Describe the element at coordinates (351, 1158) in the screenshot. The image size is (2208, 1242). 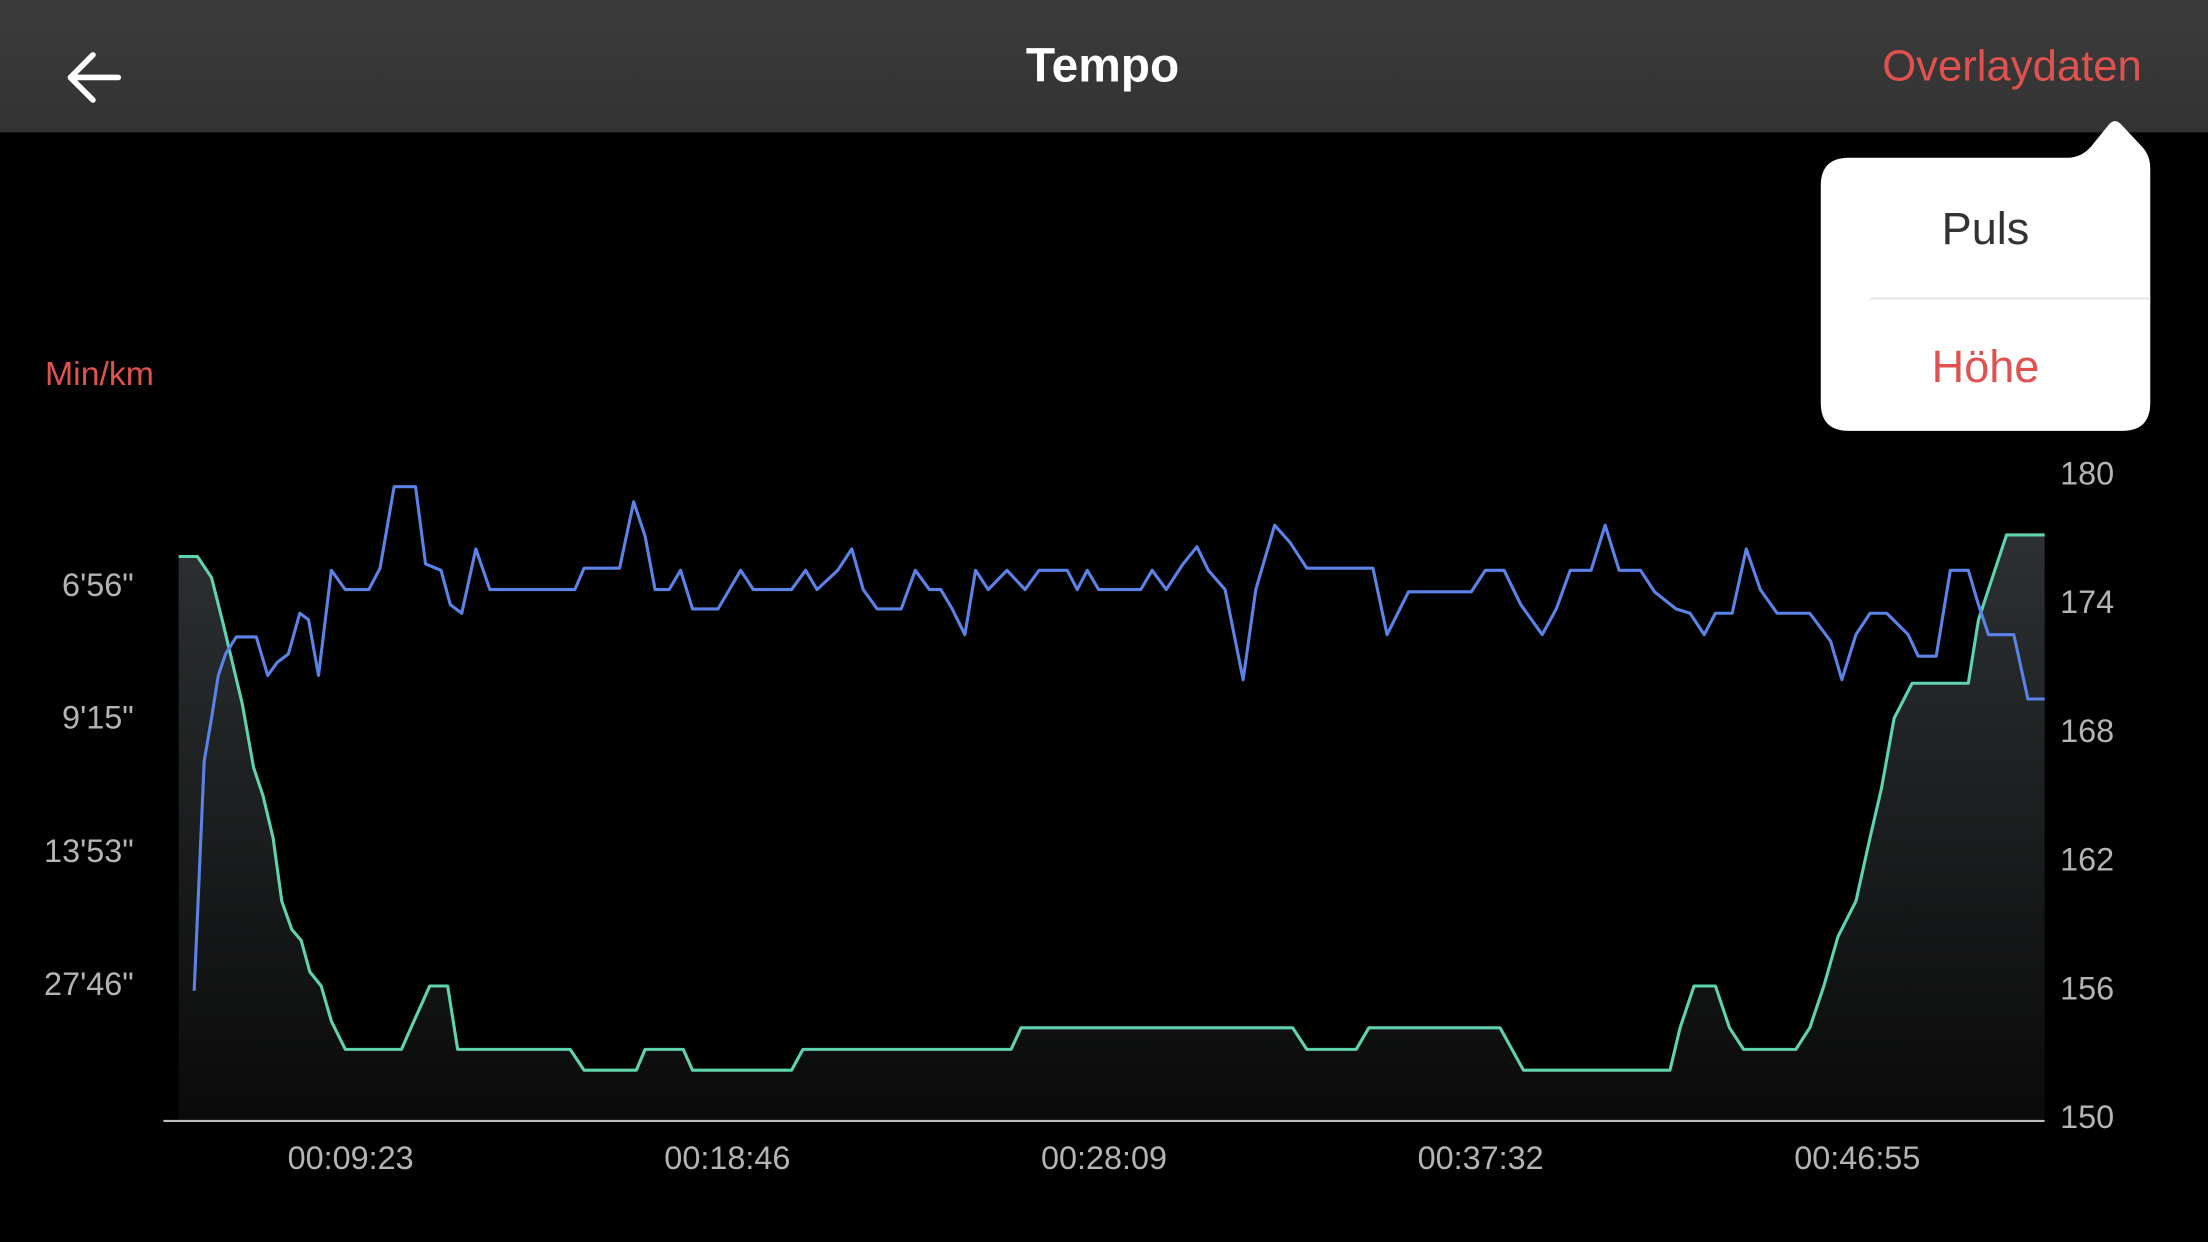
I see `x-tick-label: 00:09:23` at that location.